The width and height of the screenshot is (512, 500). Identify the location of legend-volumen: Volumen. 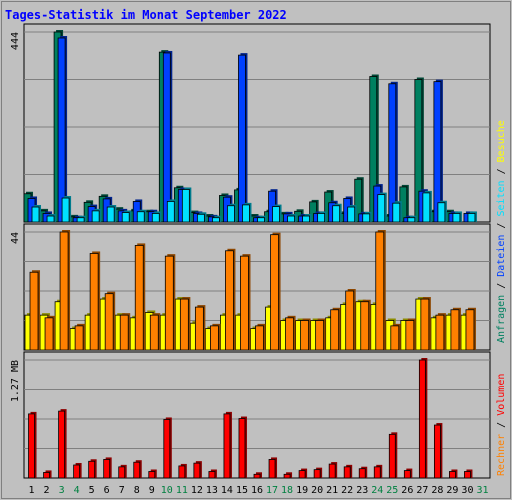
(501, 395).